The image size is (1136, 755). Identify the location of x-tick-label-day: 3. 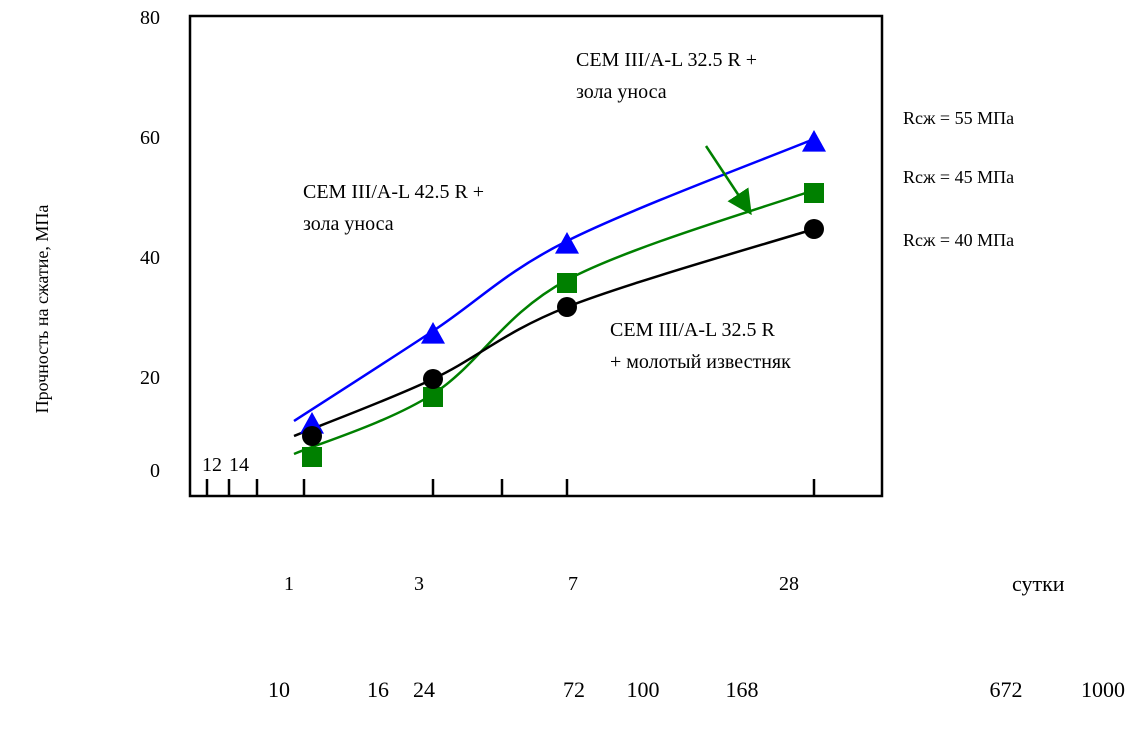
(419, 584).